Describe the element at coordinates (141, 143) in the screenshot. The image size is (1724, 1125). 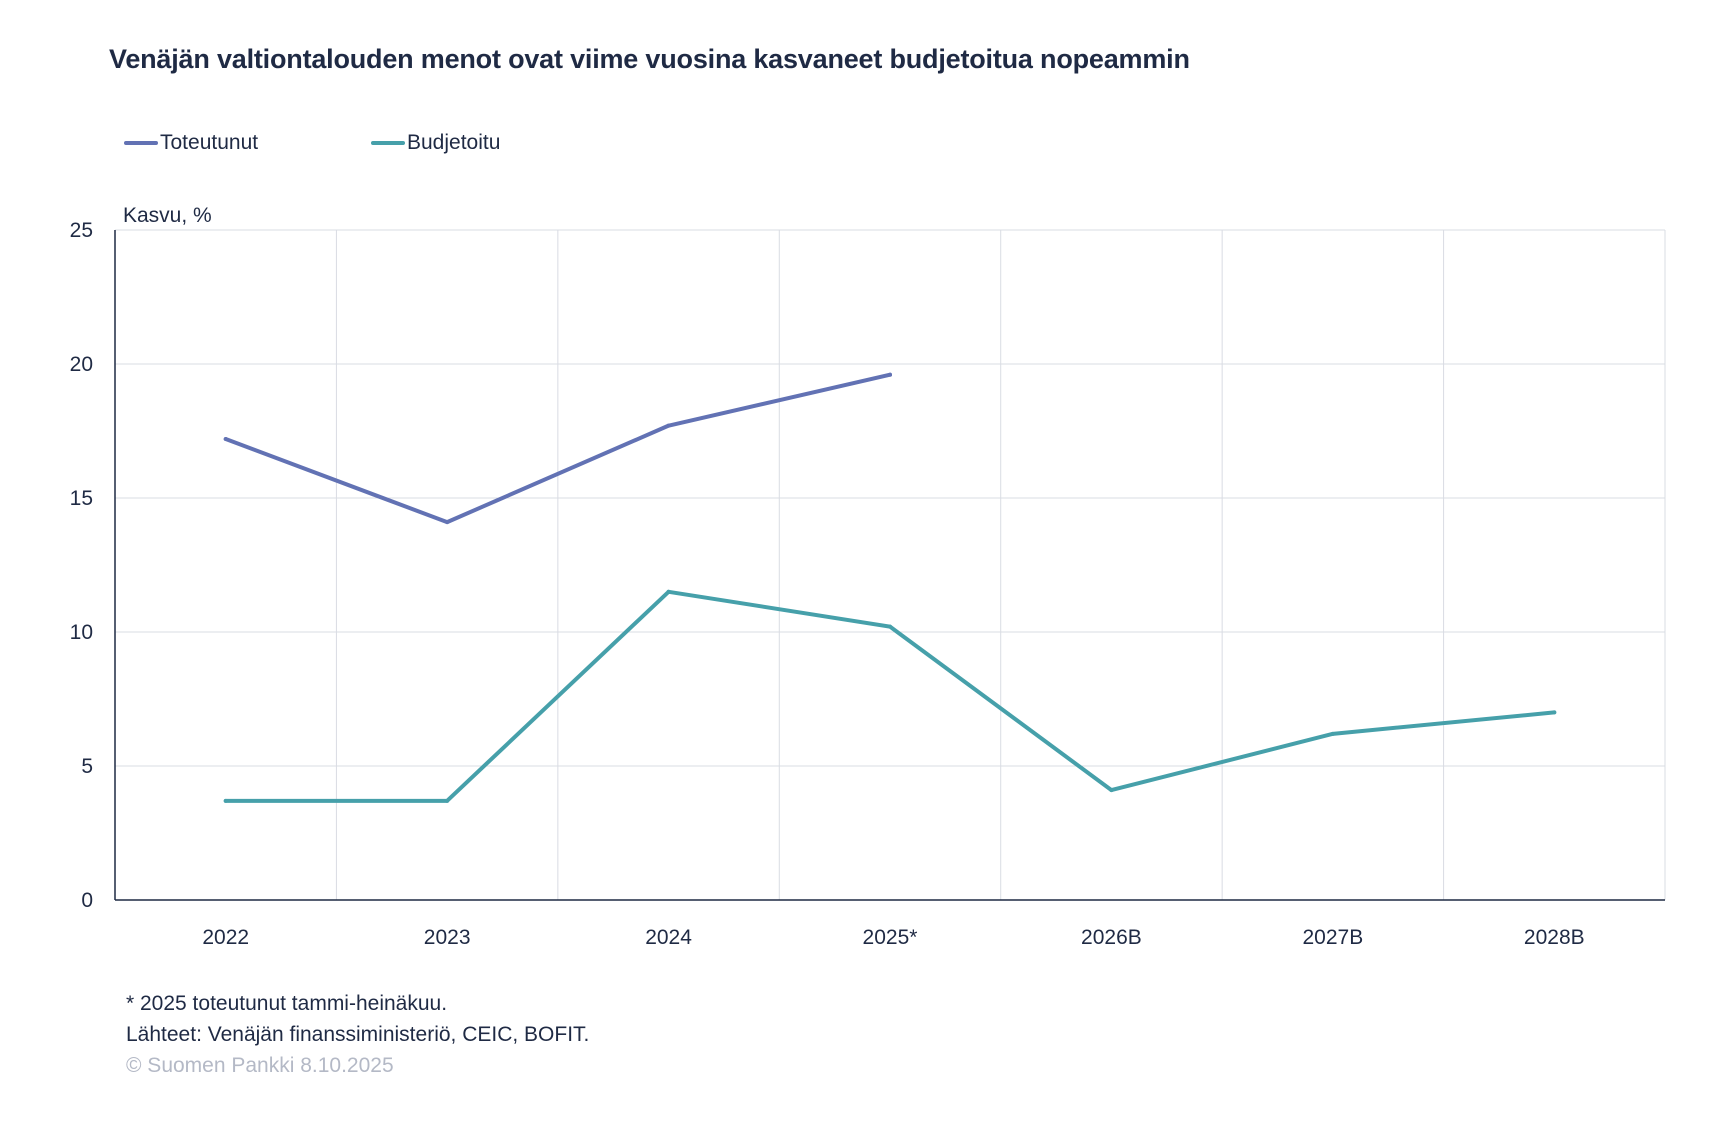
I see `legend-swatch-toteutunut` at that location.